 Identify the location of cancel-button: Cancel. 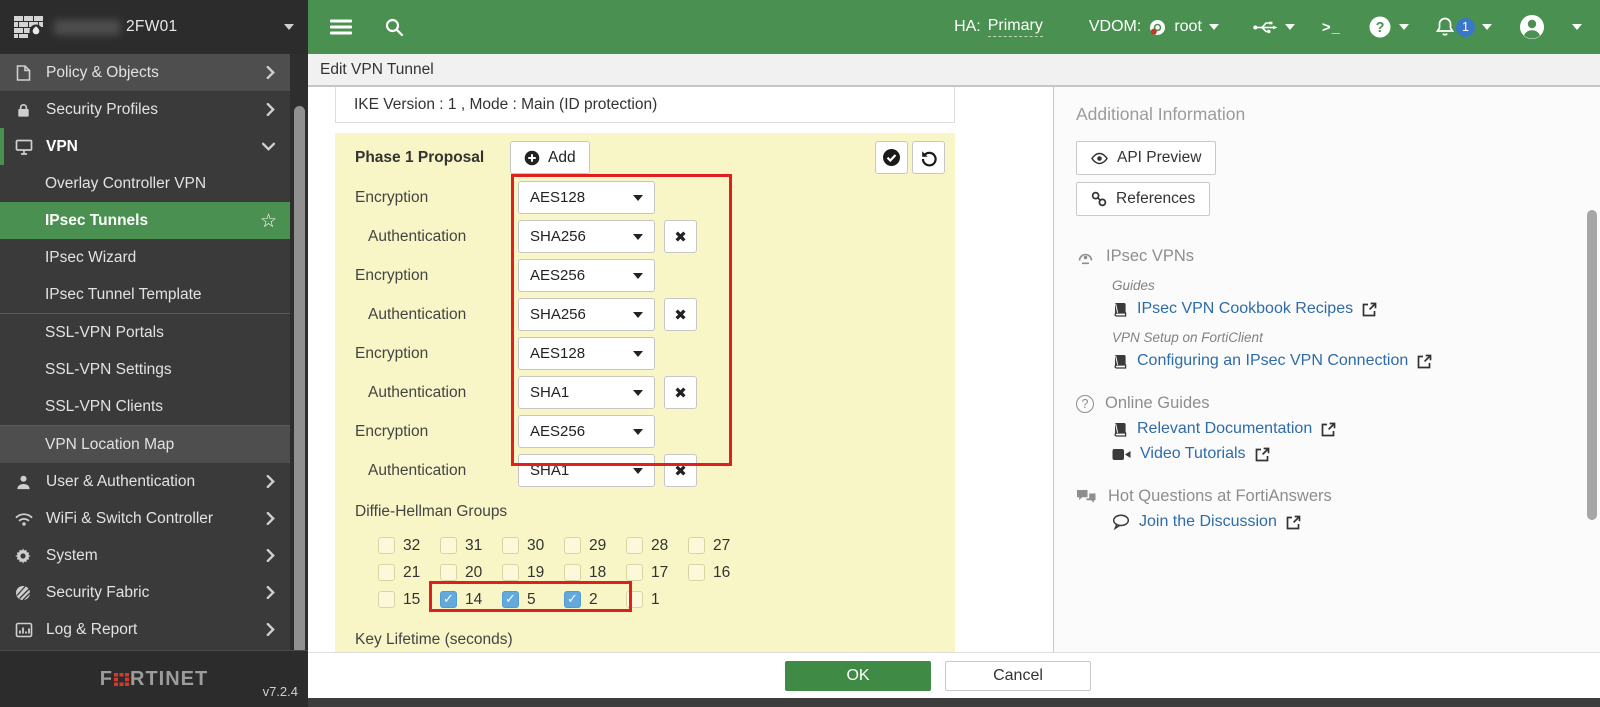
(1018, 676).